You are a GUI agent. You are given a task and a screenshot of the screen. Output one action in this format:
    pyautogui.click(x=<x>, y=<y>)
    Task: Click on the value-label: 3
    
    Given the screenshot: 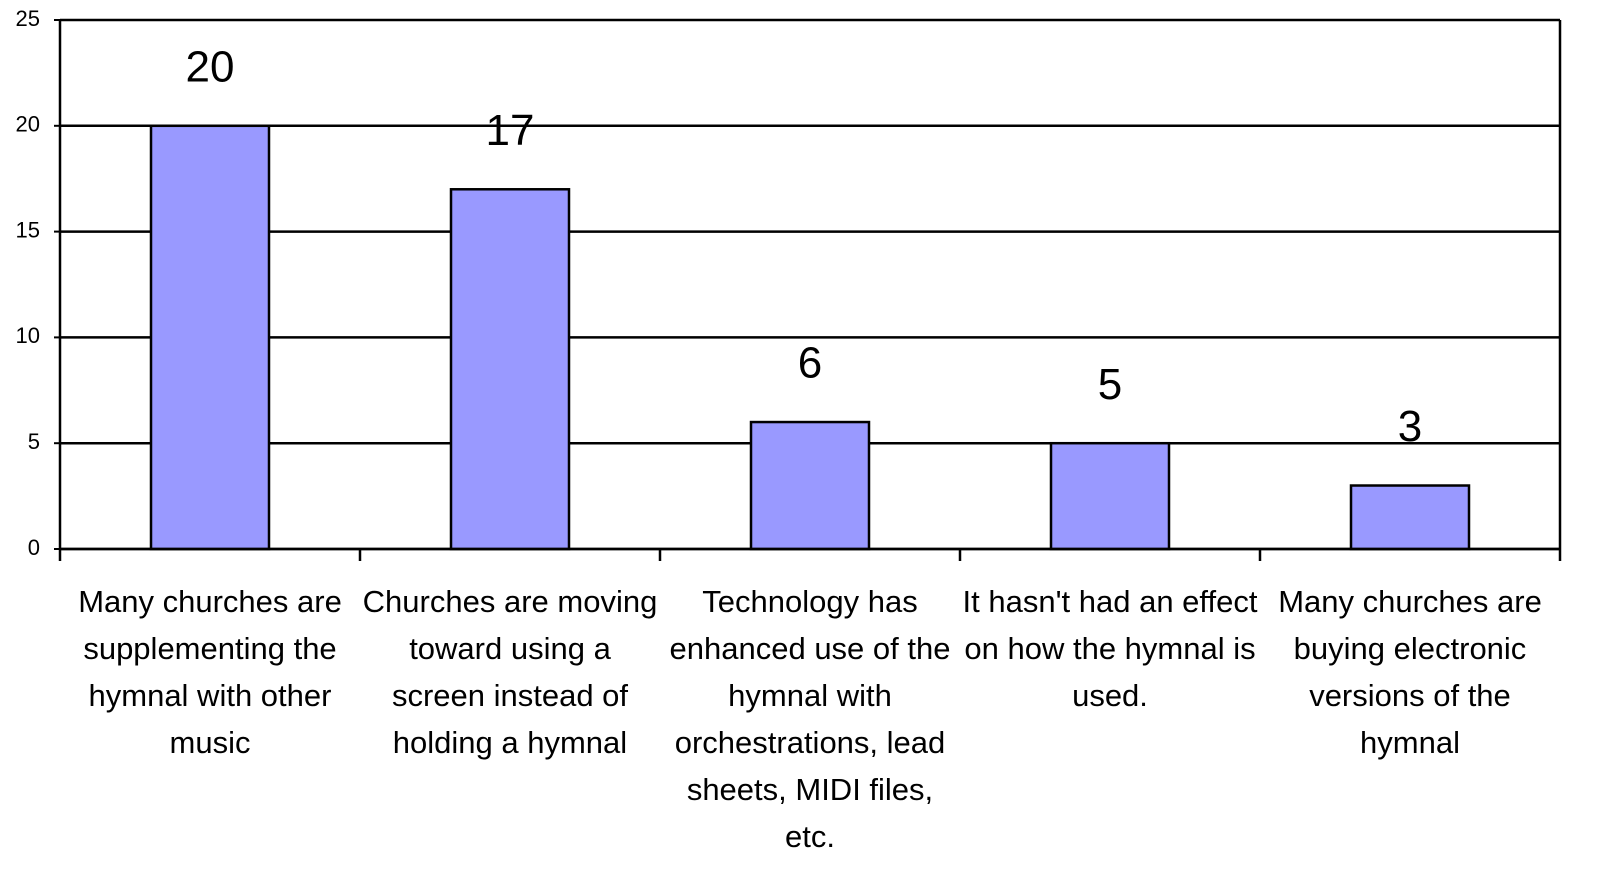 What is the action you would take?
    pyautogui.click(x=1410, y=426)
    